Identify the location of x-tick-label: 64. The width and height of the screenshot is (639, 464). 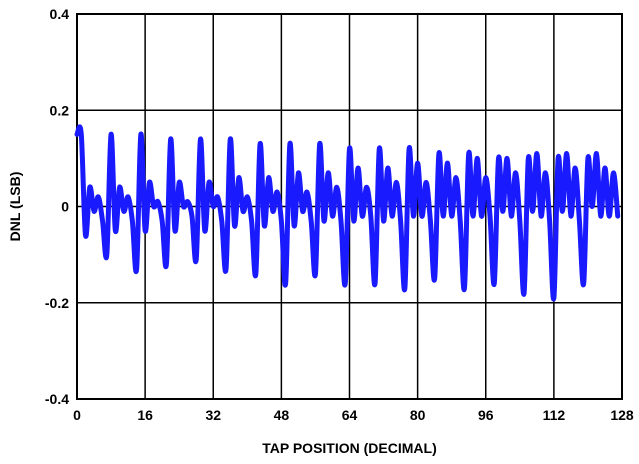
(350, 415).